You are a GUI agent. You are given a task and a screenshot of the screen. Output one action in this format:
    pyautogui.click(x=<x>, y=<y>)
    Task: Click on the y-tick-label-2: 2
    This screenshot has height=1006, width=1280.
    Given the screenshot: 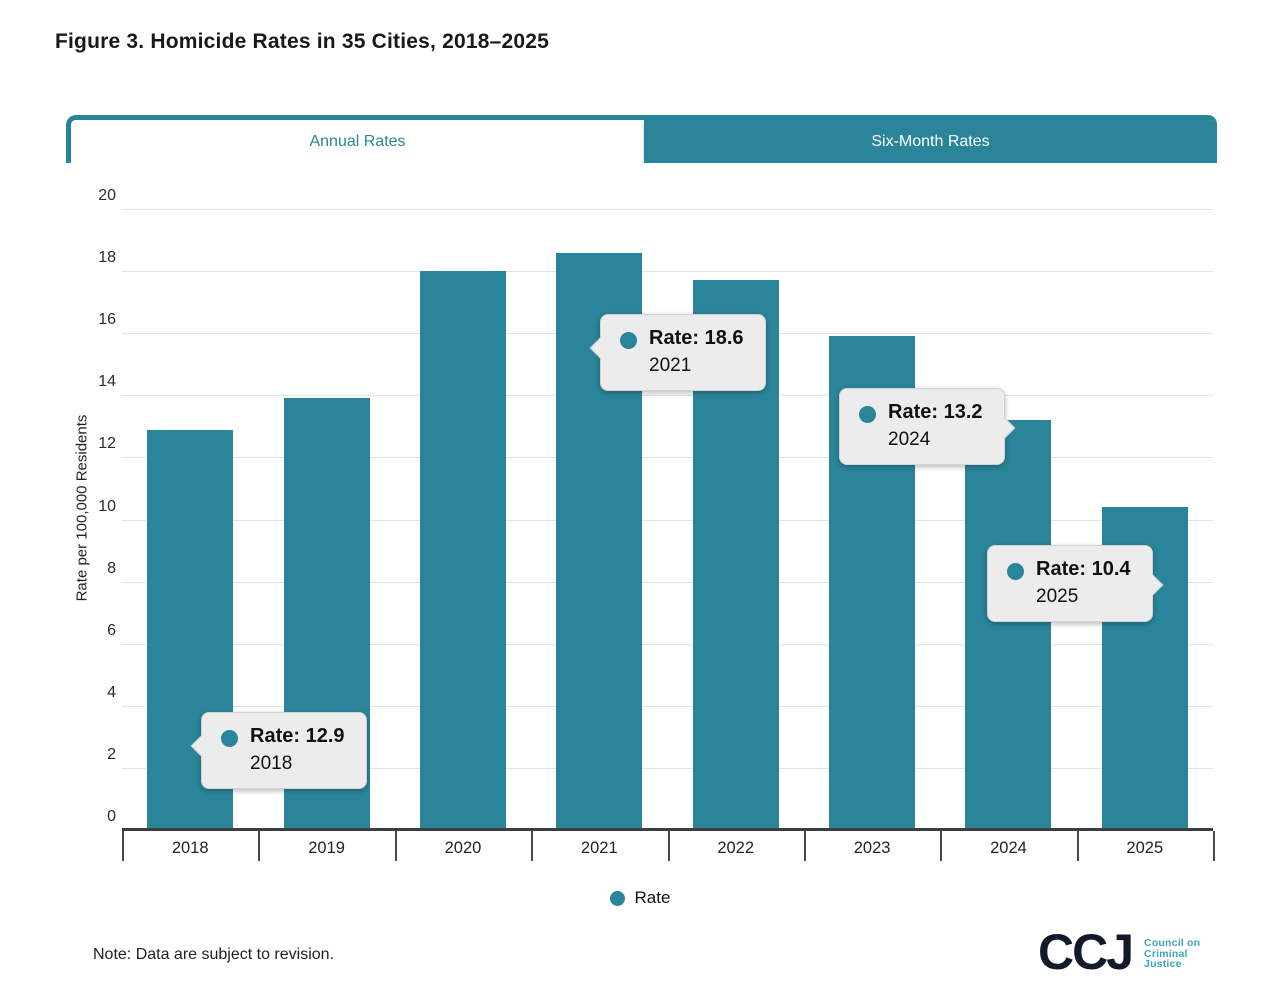 What is the action you would take?
    pyautogui.click(x=111, y=754)
    